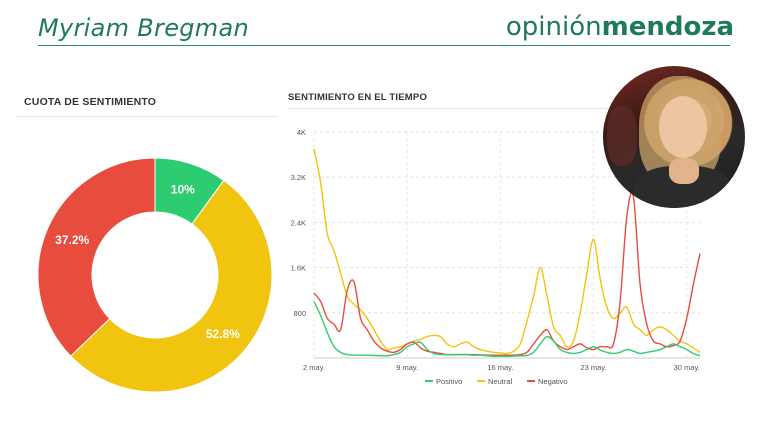  What do you see at coordinates (687, 367) in the screenshot?
I see `x-tick-label: 30 may.` at bounding box center [687, 367].